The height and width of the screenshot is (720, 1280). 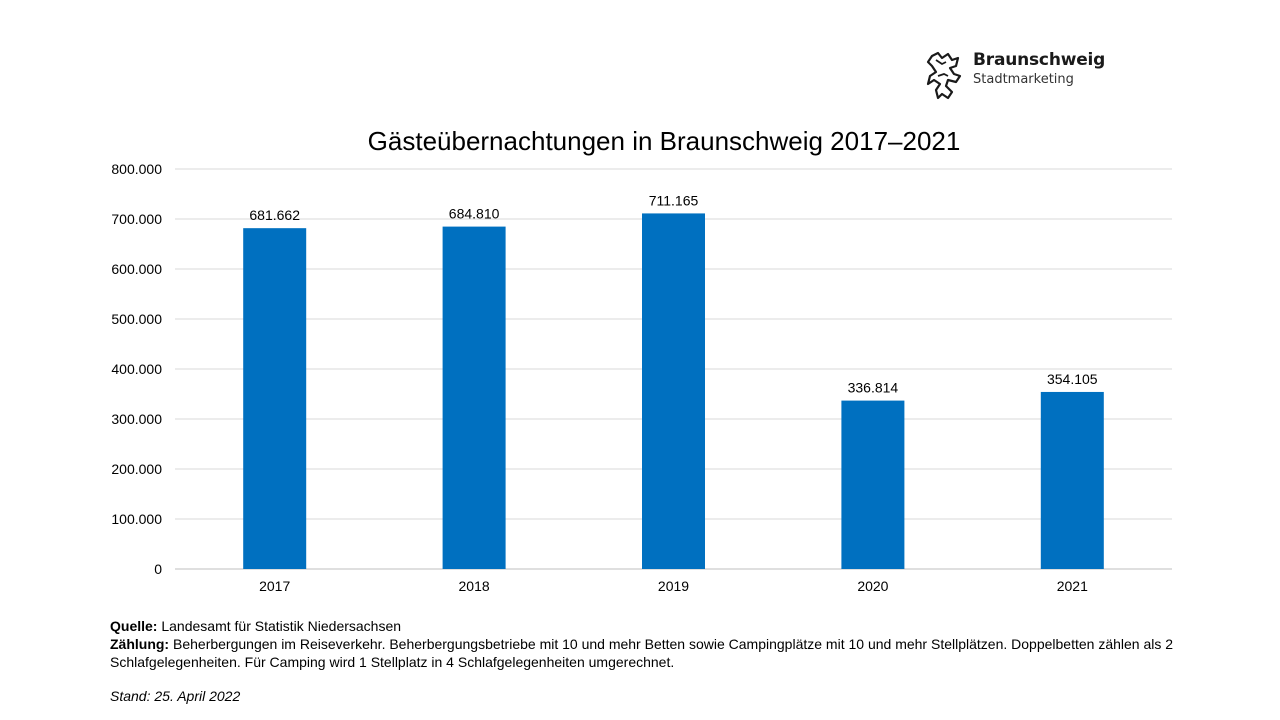 I want to click on brand-name: Braunschweig, so click(x=1039, y=60).